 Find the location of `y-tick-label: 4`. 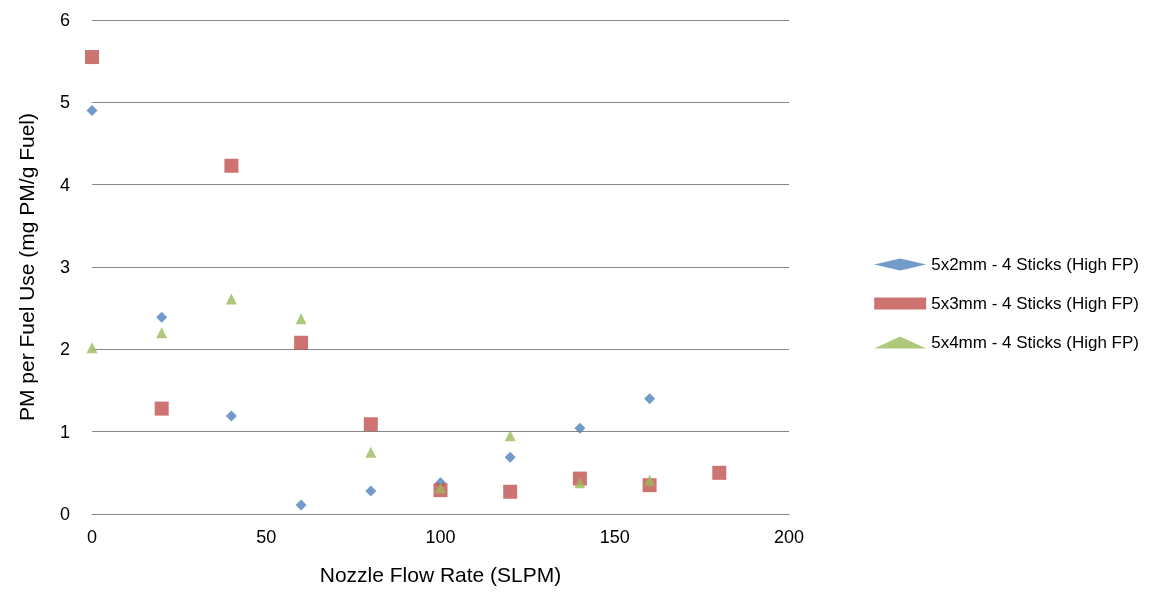

y-tick-label: 4 is located at coordinates (64, 184).